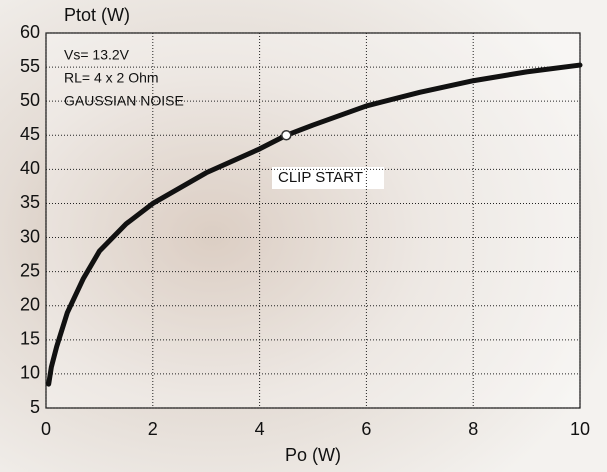  What do you see at coordinates (580, 429) in the screenshot?
I see `x-tick-label: 10` at bounding box center [580, 429].